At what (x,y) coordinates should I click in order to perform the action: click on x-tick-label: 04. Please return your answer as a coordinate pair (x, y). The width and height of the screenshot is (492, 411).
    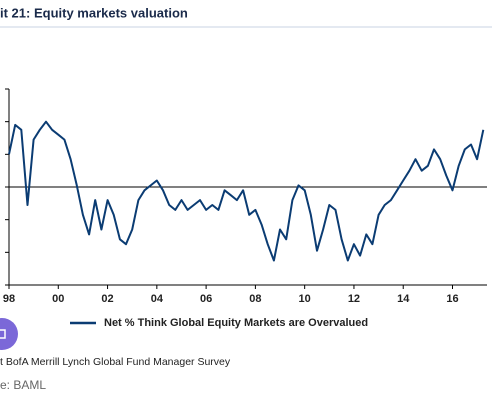
    Looking at the image, I should click on (157, 299).